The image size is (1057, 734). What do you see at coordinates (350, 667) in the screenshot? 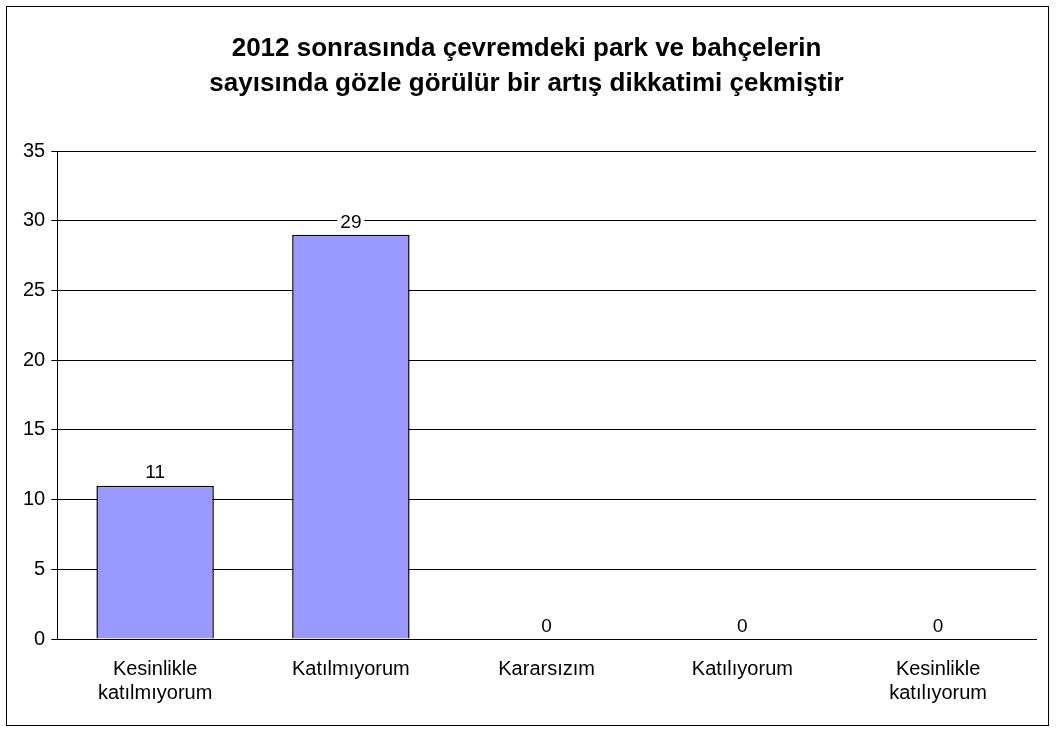
I see `x-tick-label: Katılmıyorum` at bounding box center [350, 667].